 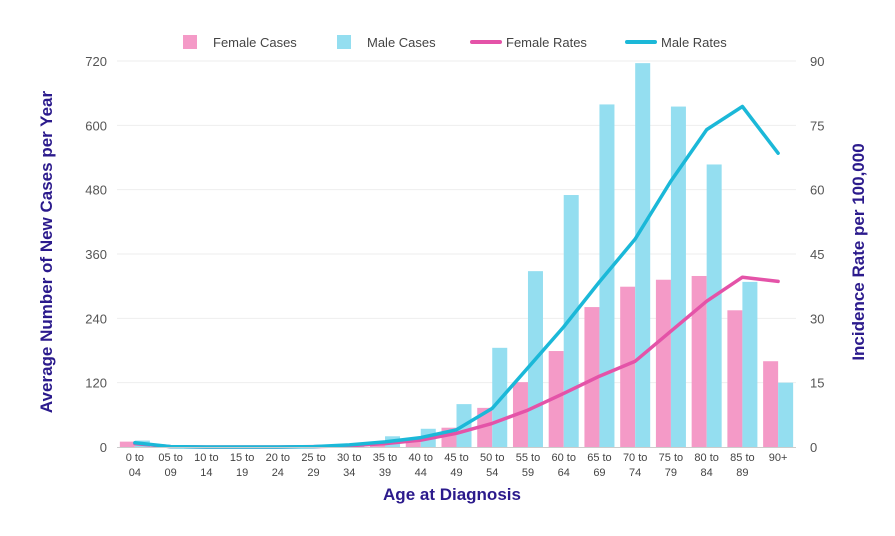 I want to click on y2-tick-label: 90, so click(x=817, y=61).